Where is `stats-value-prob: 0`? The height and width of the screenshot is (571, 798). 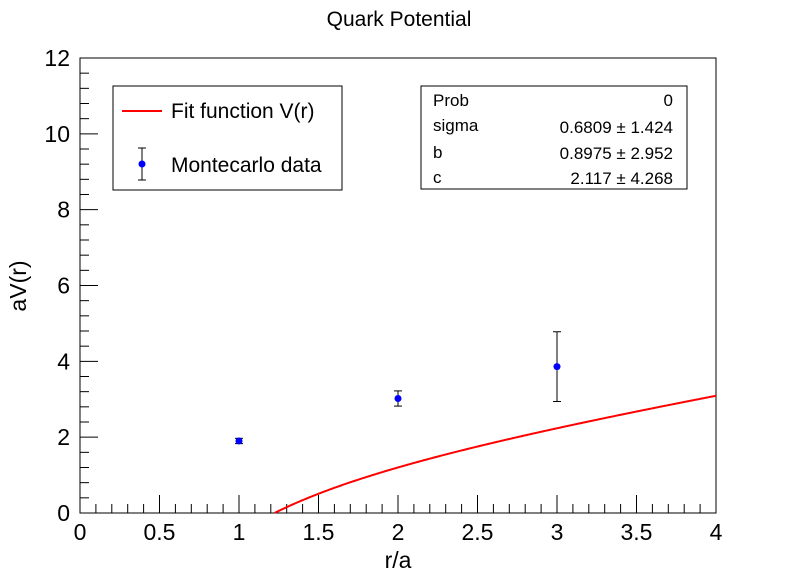
stats-value-prob: 0 is located at coordinates (668, 100).